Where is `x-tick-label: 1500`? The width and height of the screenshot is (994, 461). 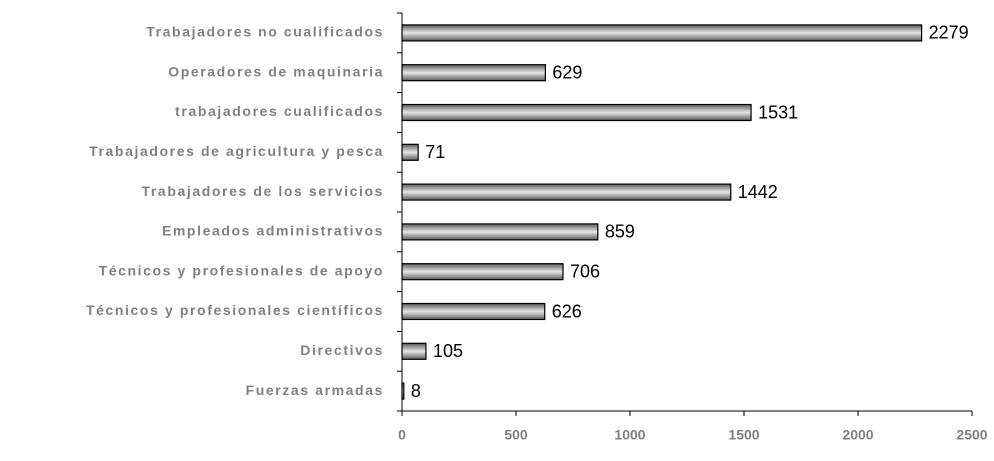
x-tick-label: 1500 is located at coordinates (743, 435).